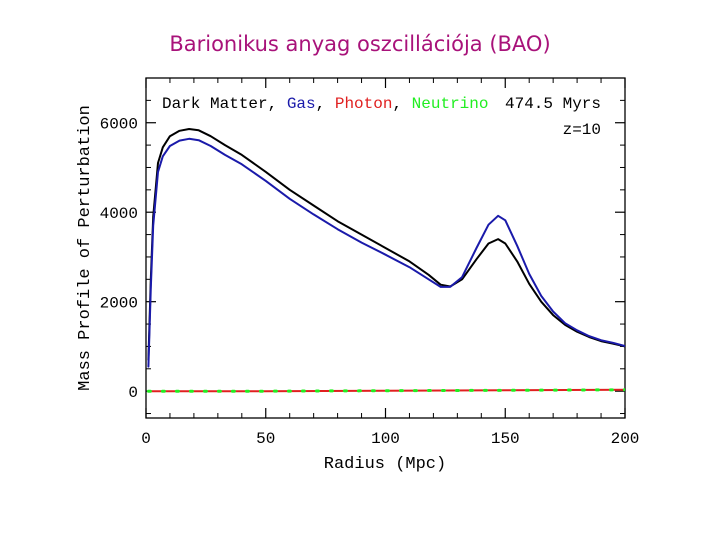 This screenshot has width=720, height=540. What do you see at coordinates (119, 125) in the screenshot?
I see `y-tick-label: 6000` at bounding box center [119, 125].